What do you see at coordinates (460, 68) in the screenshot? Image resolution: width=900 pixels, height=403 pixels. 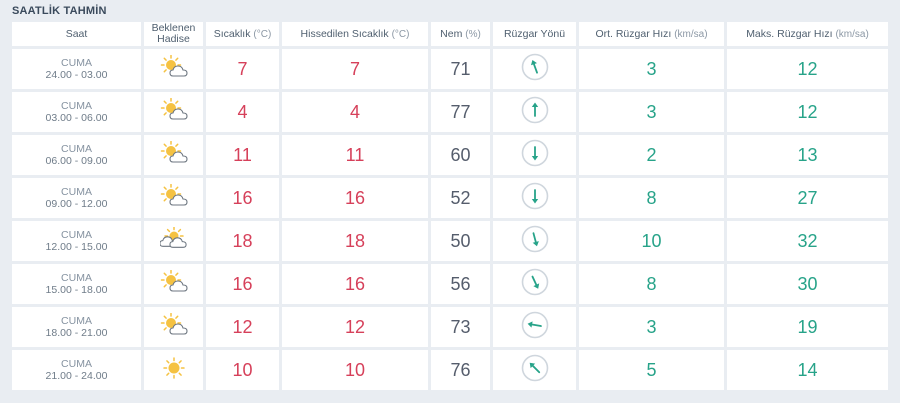 I see `humidity-value: 71` at bounding box center [460, 68].